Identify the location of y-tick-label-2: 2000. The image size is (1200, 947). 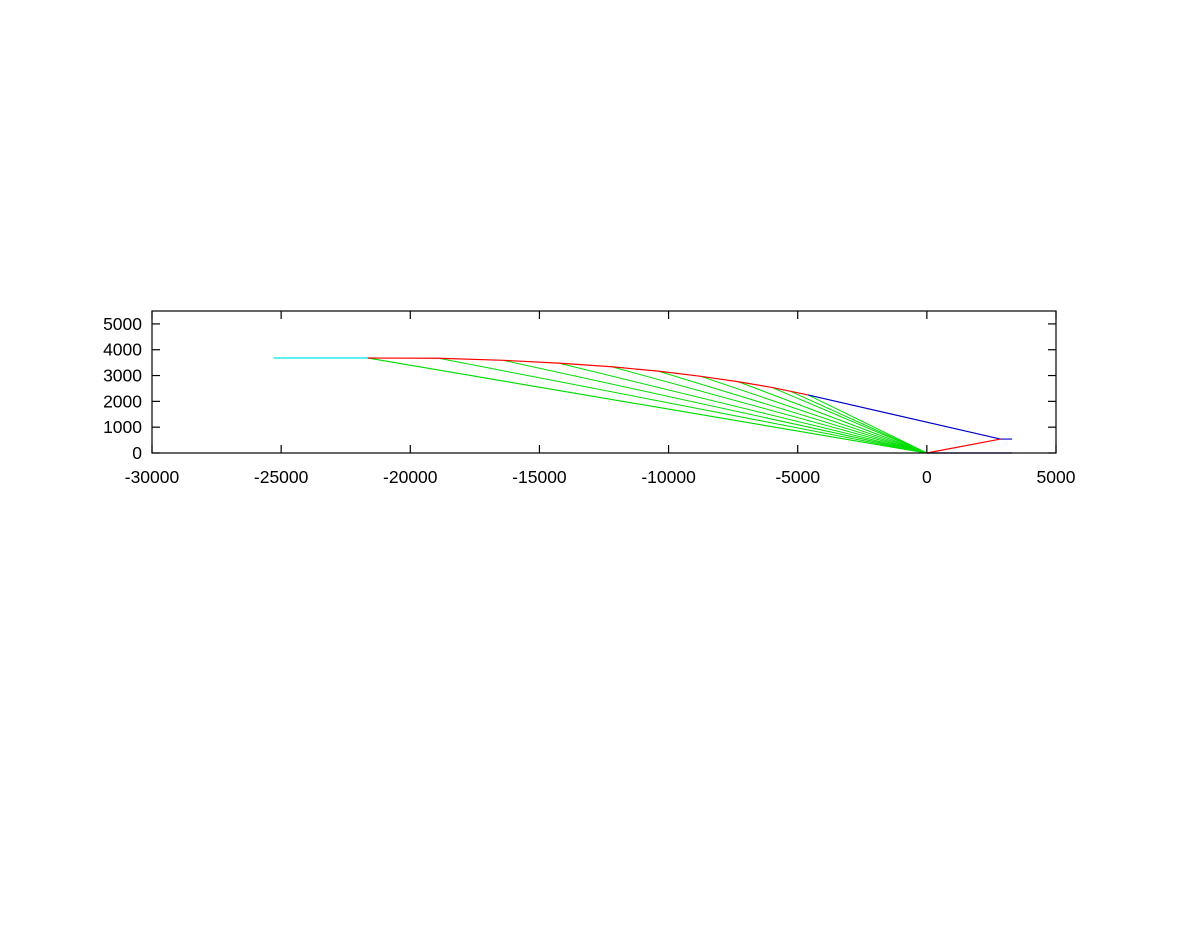
(122, 401).